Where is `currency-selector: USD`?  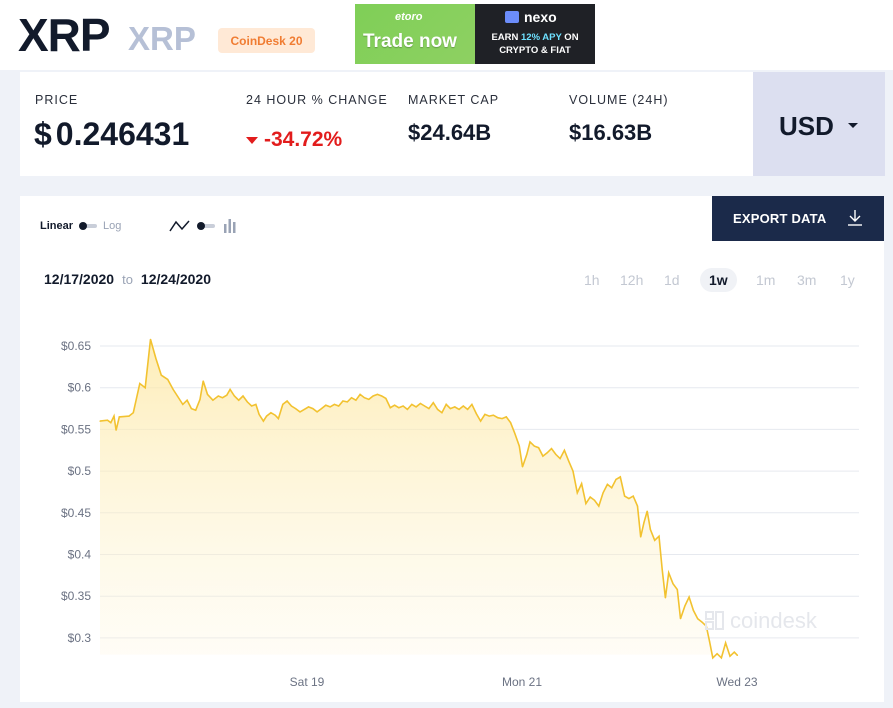 currency-selector: USD is located at coordinates (819, 124).